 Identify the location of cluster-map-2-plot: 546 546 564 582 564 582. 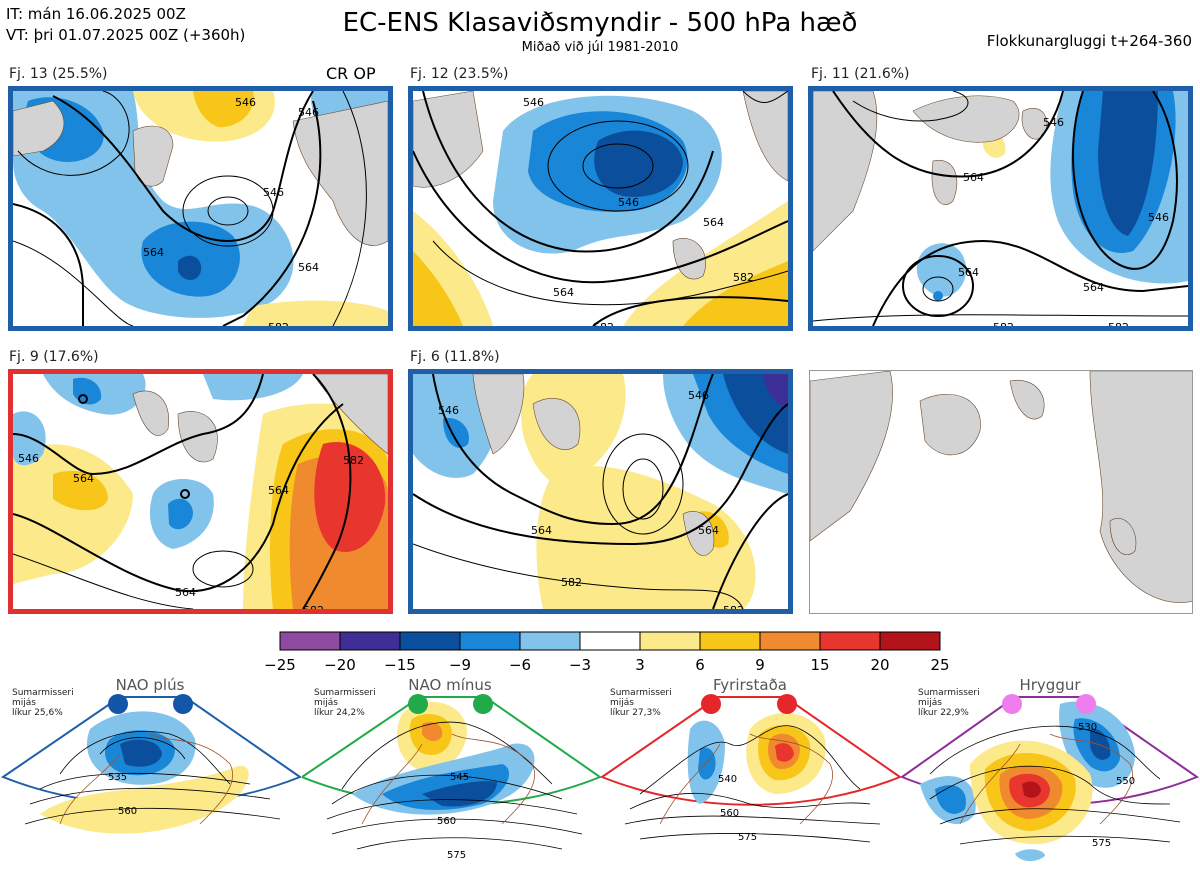
(600, 208).